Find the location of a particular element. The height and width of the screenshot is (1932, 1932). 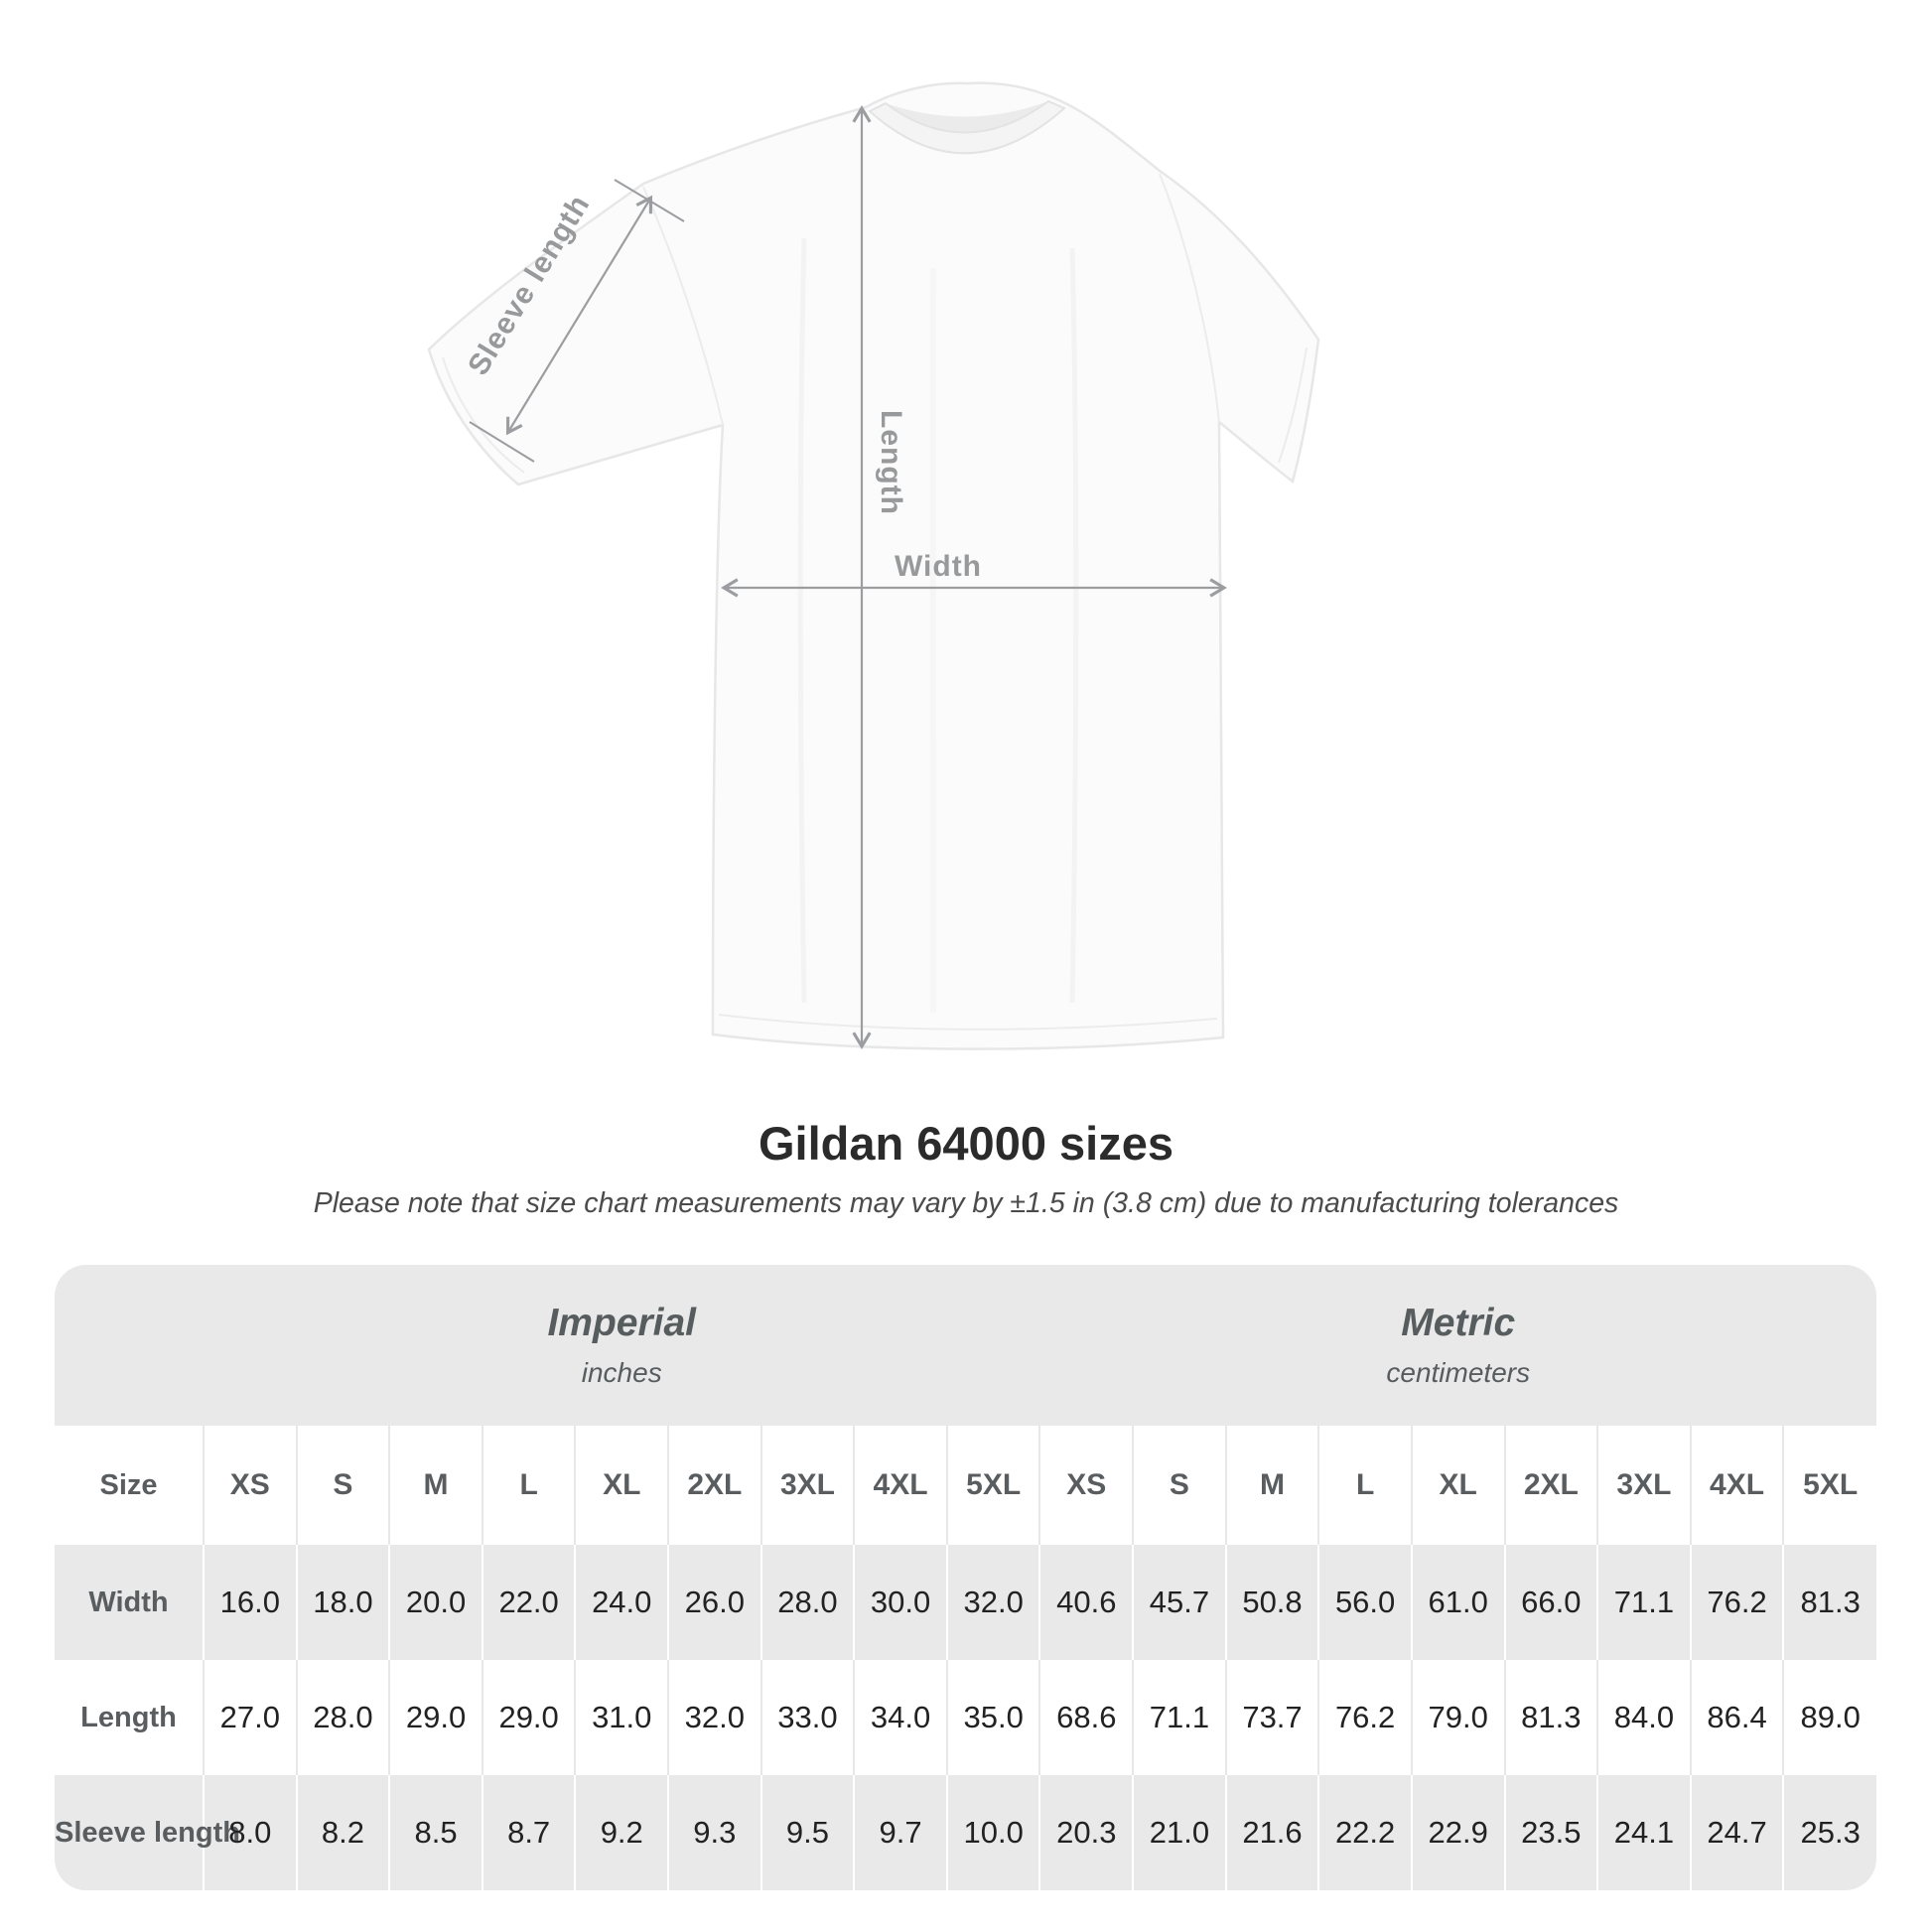

measurement-cell: 9.3 is located at coordinates (714, 1833).